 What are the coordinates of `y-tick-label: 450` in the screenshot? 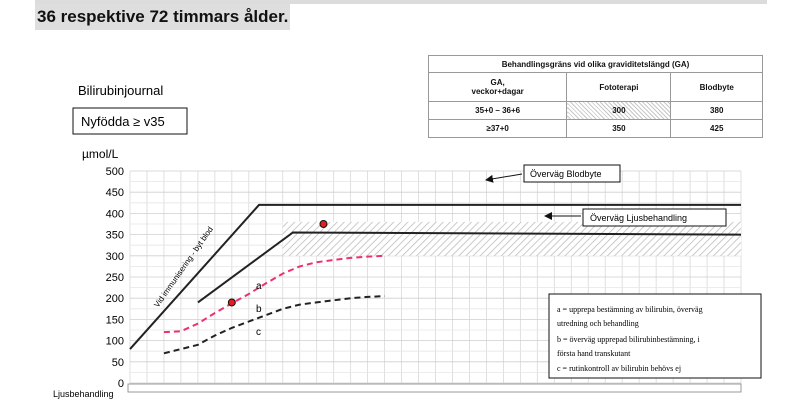 It's located at (115, 193).